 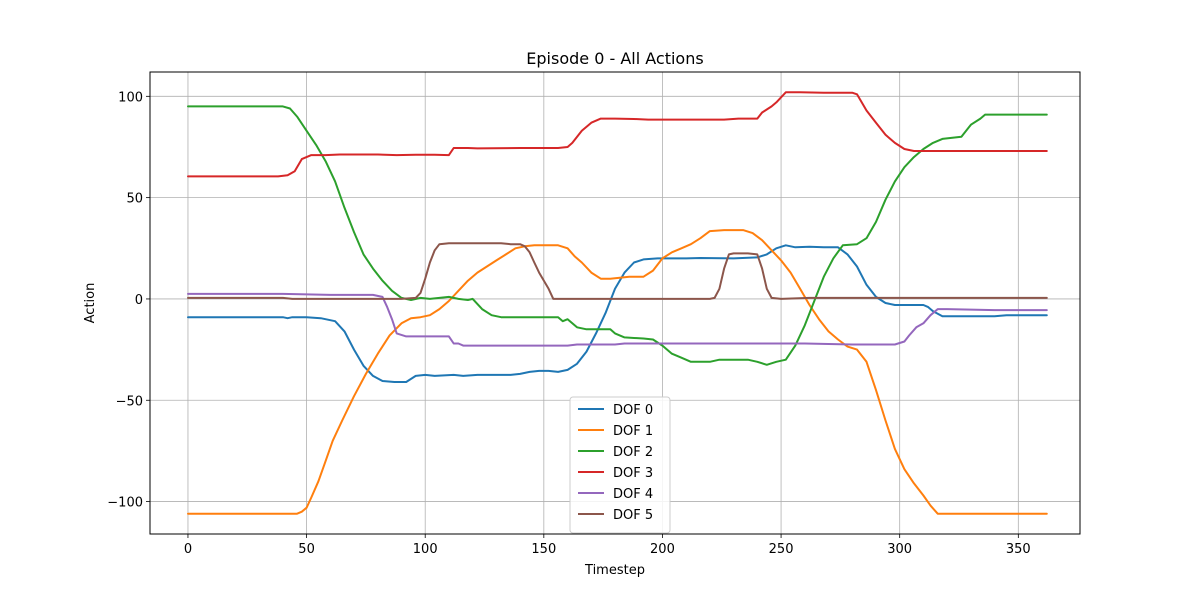 What do you see at coordinates (543, 549) in the screenshot?
I see `x-tick-label: 150` at bounding box center [543, 549].